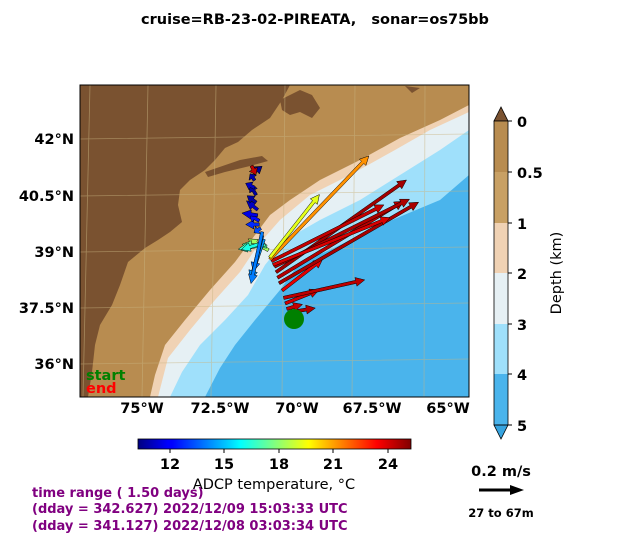  What do you see at coordinates (522, 376) in the screenshot?
I see `depth-tick: 4` at bounding box center [522, 376].